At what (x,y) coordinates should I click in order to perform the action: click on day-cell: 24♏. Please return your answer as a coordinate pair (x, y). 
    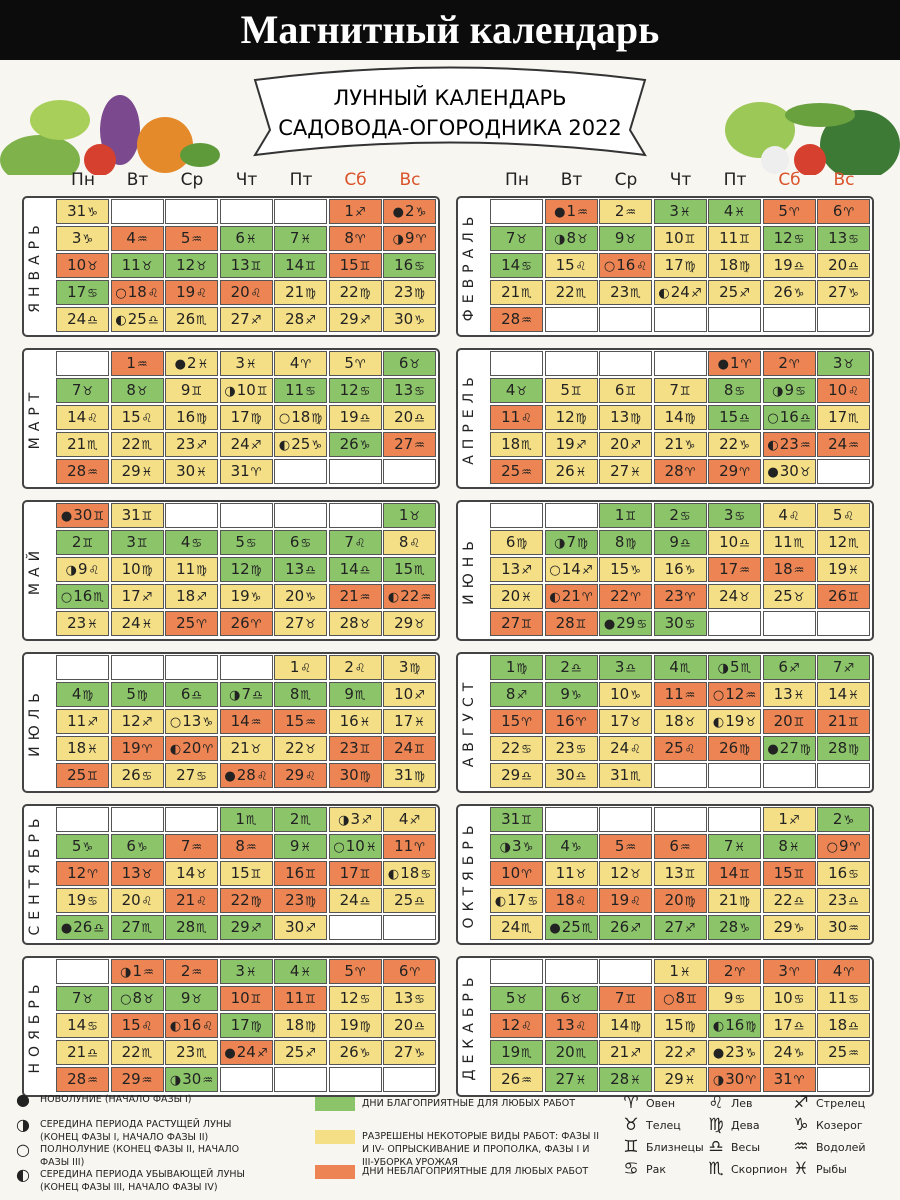
    Looking at the image, I should click on (516, 927).